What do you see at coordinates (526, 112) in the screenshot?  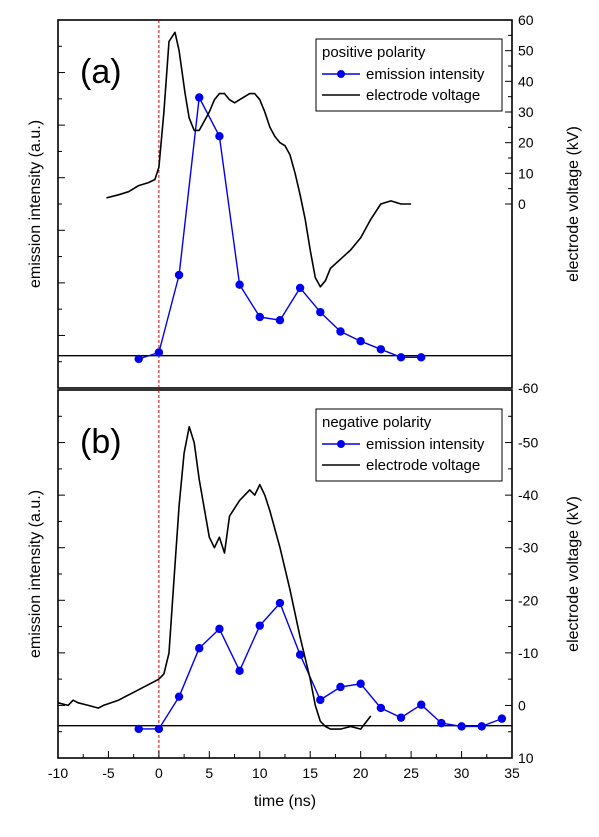 I see `right-tick-label: 30` at bounding box center [526, 112].